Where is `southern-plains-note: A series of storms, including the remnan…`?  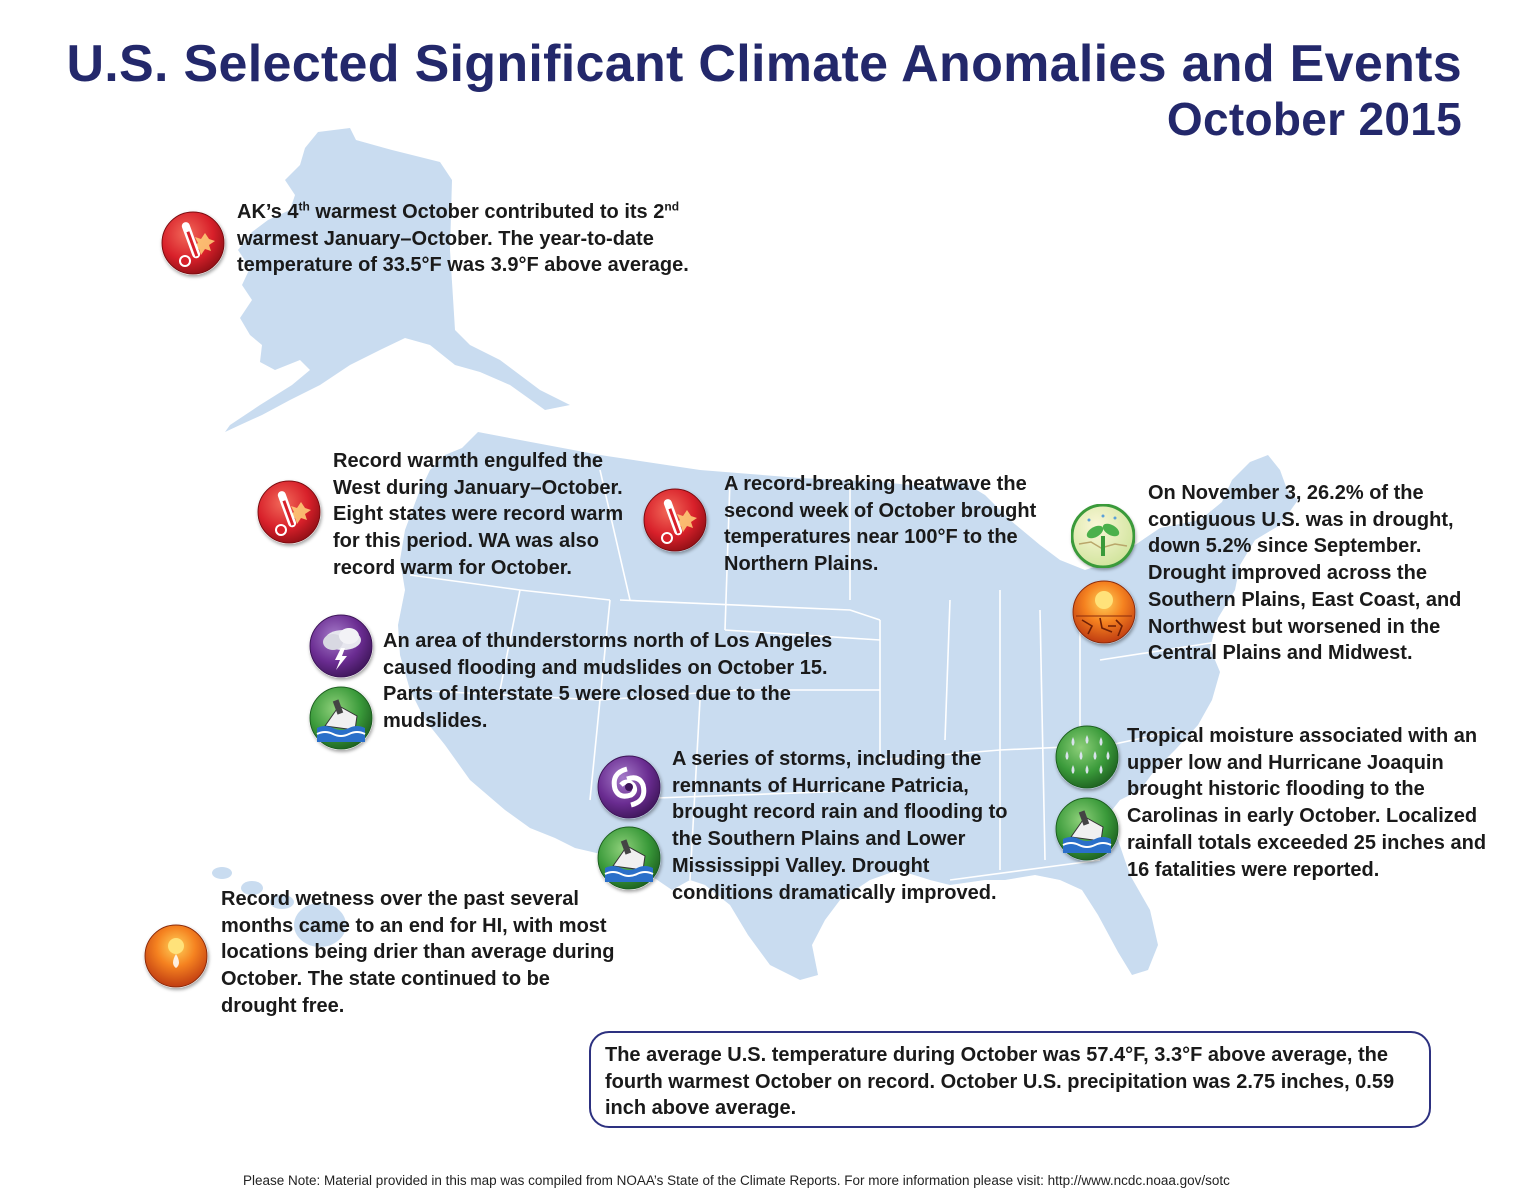
southern-plains-note: A series of storms, including the remnan… is located at coordinates (840, 826).